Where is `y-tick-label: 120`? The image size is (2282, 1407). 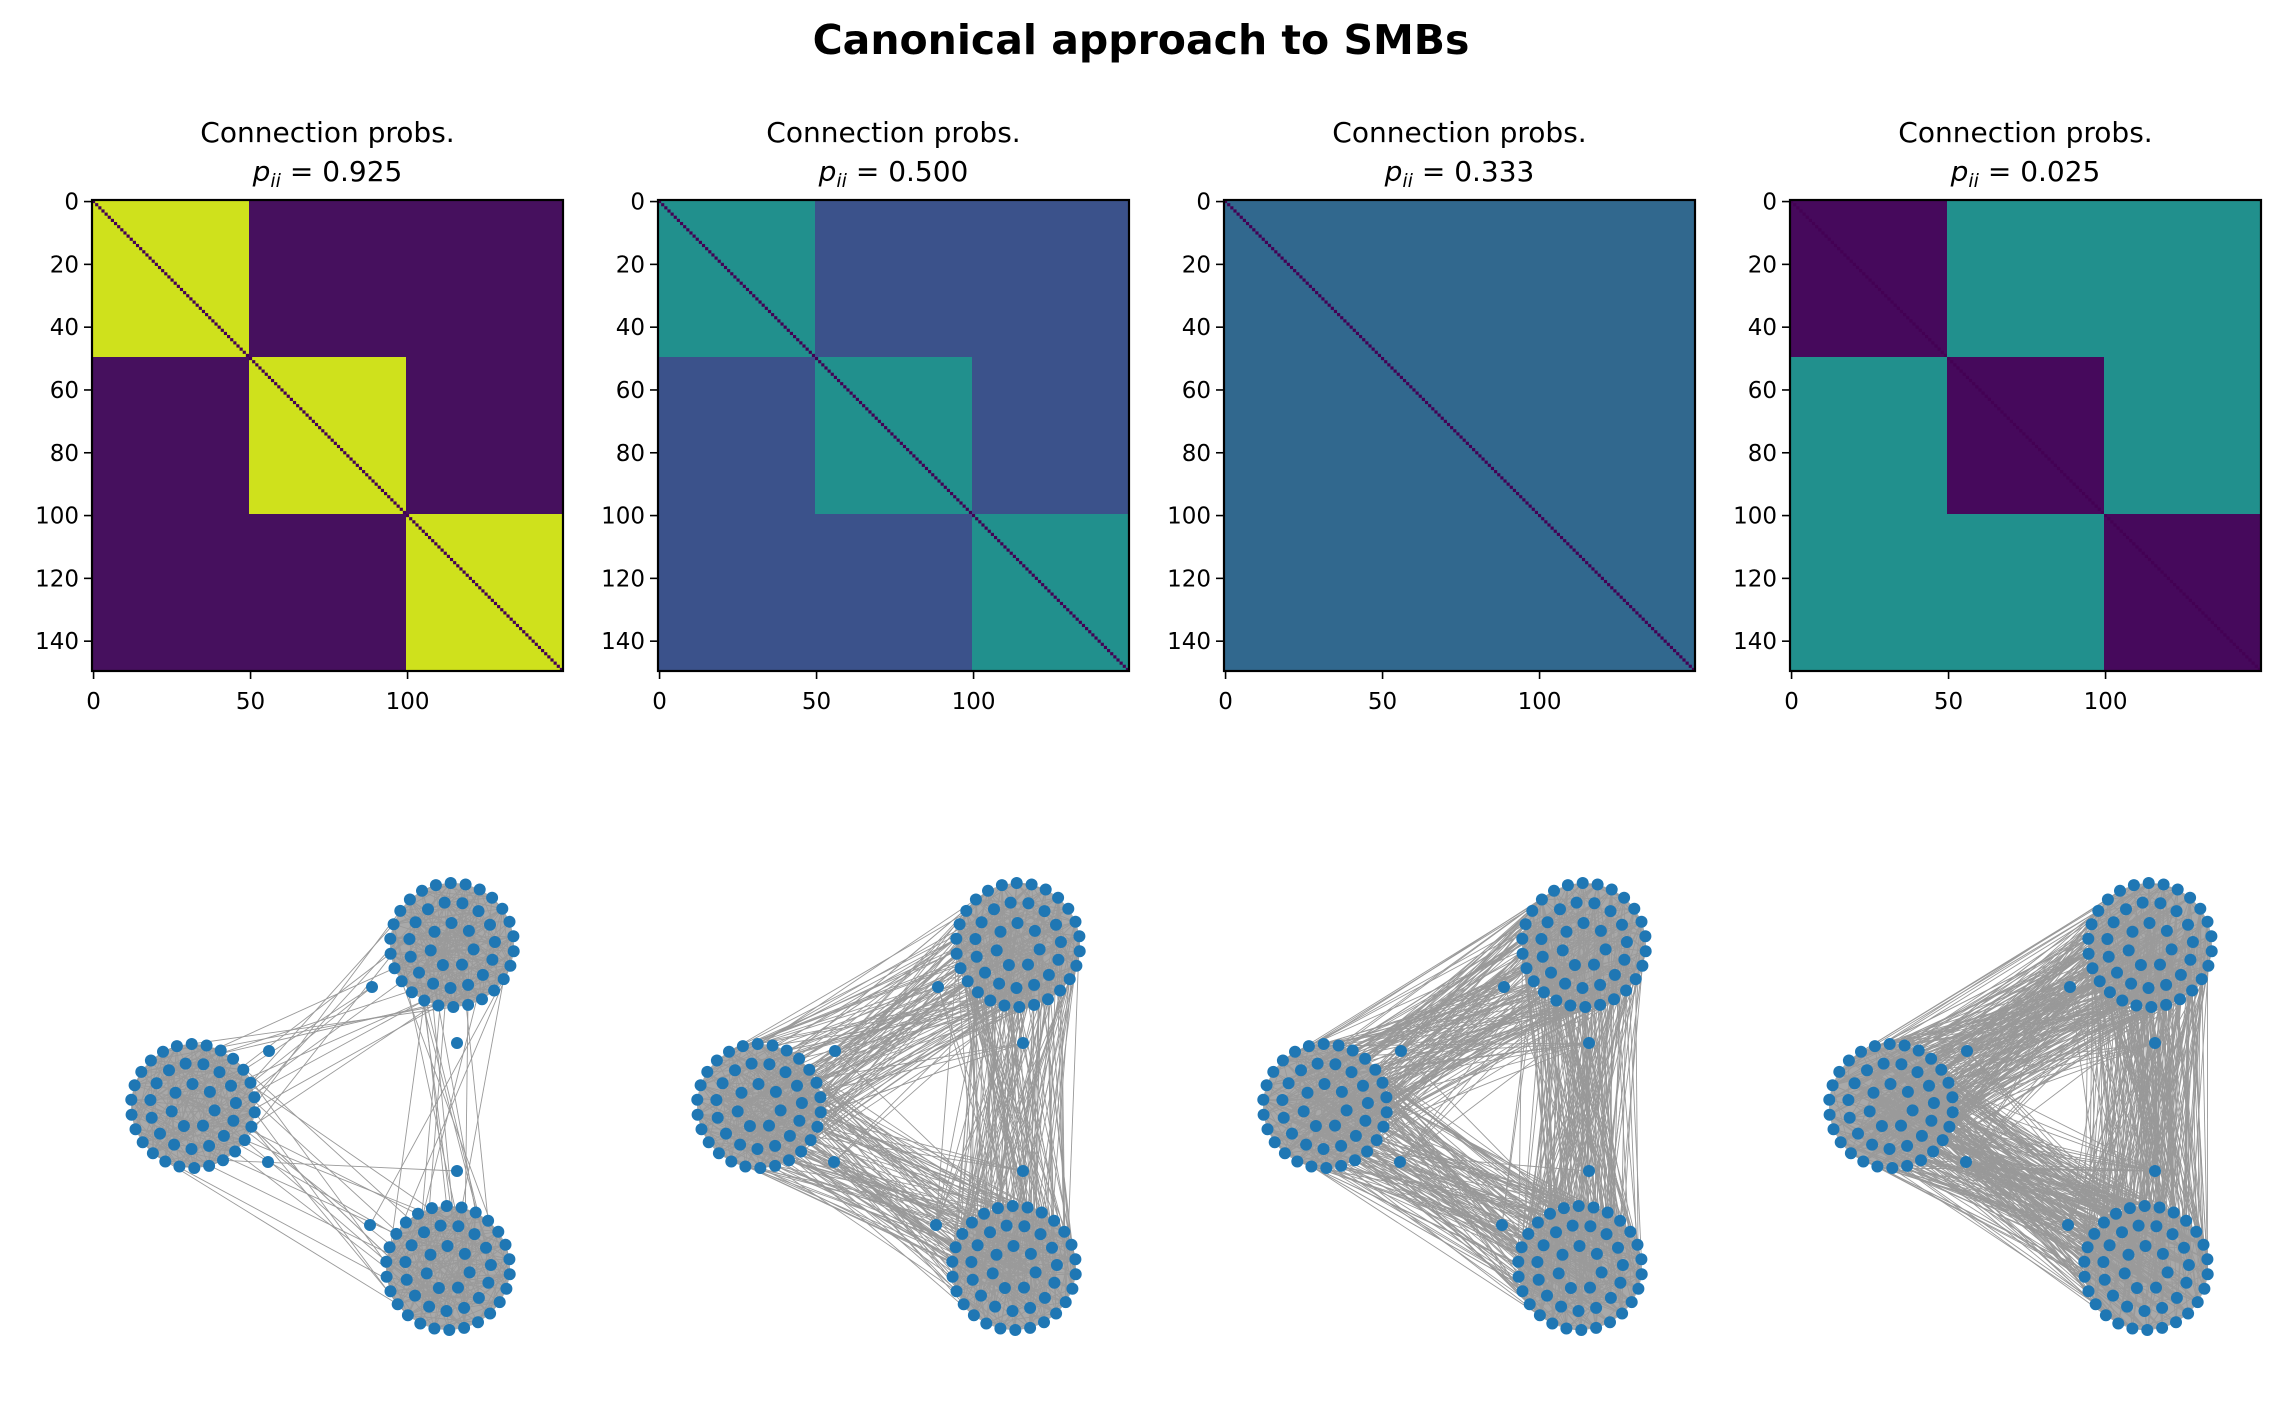
y-tick-label: 120 is located at coordinates (1189, 579).